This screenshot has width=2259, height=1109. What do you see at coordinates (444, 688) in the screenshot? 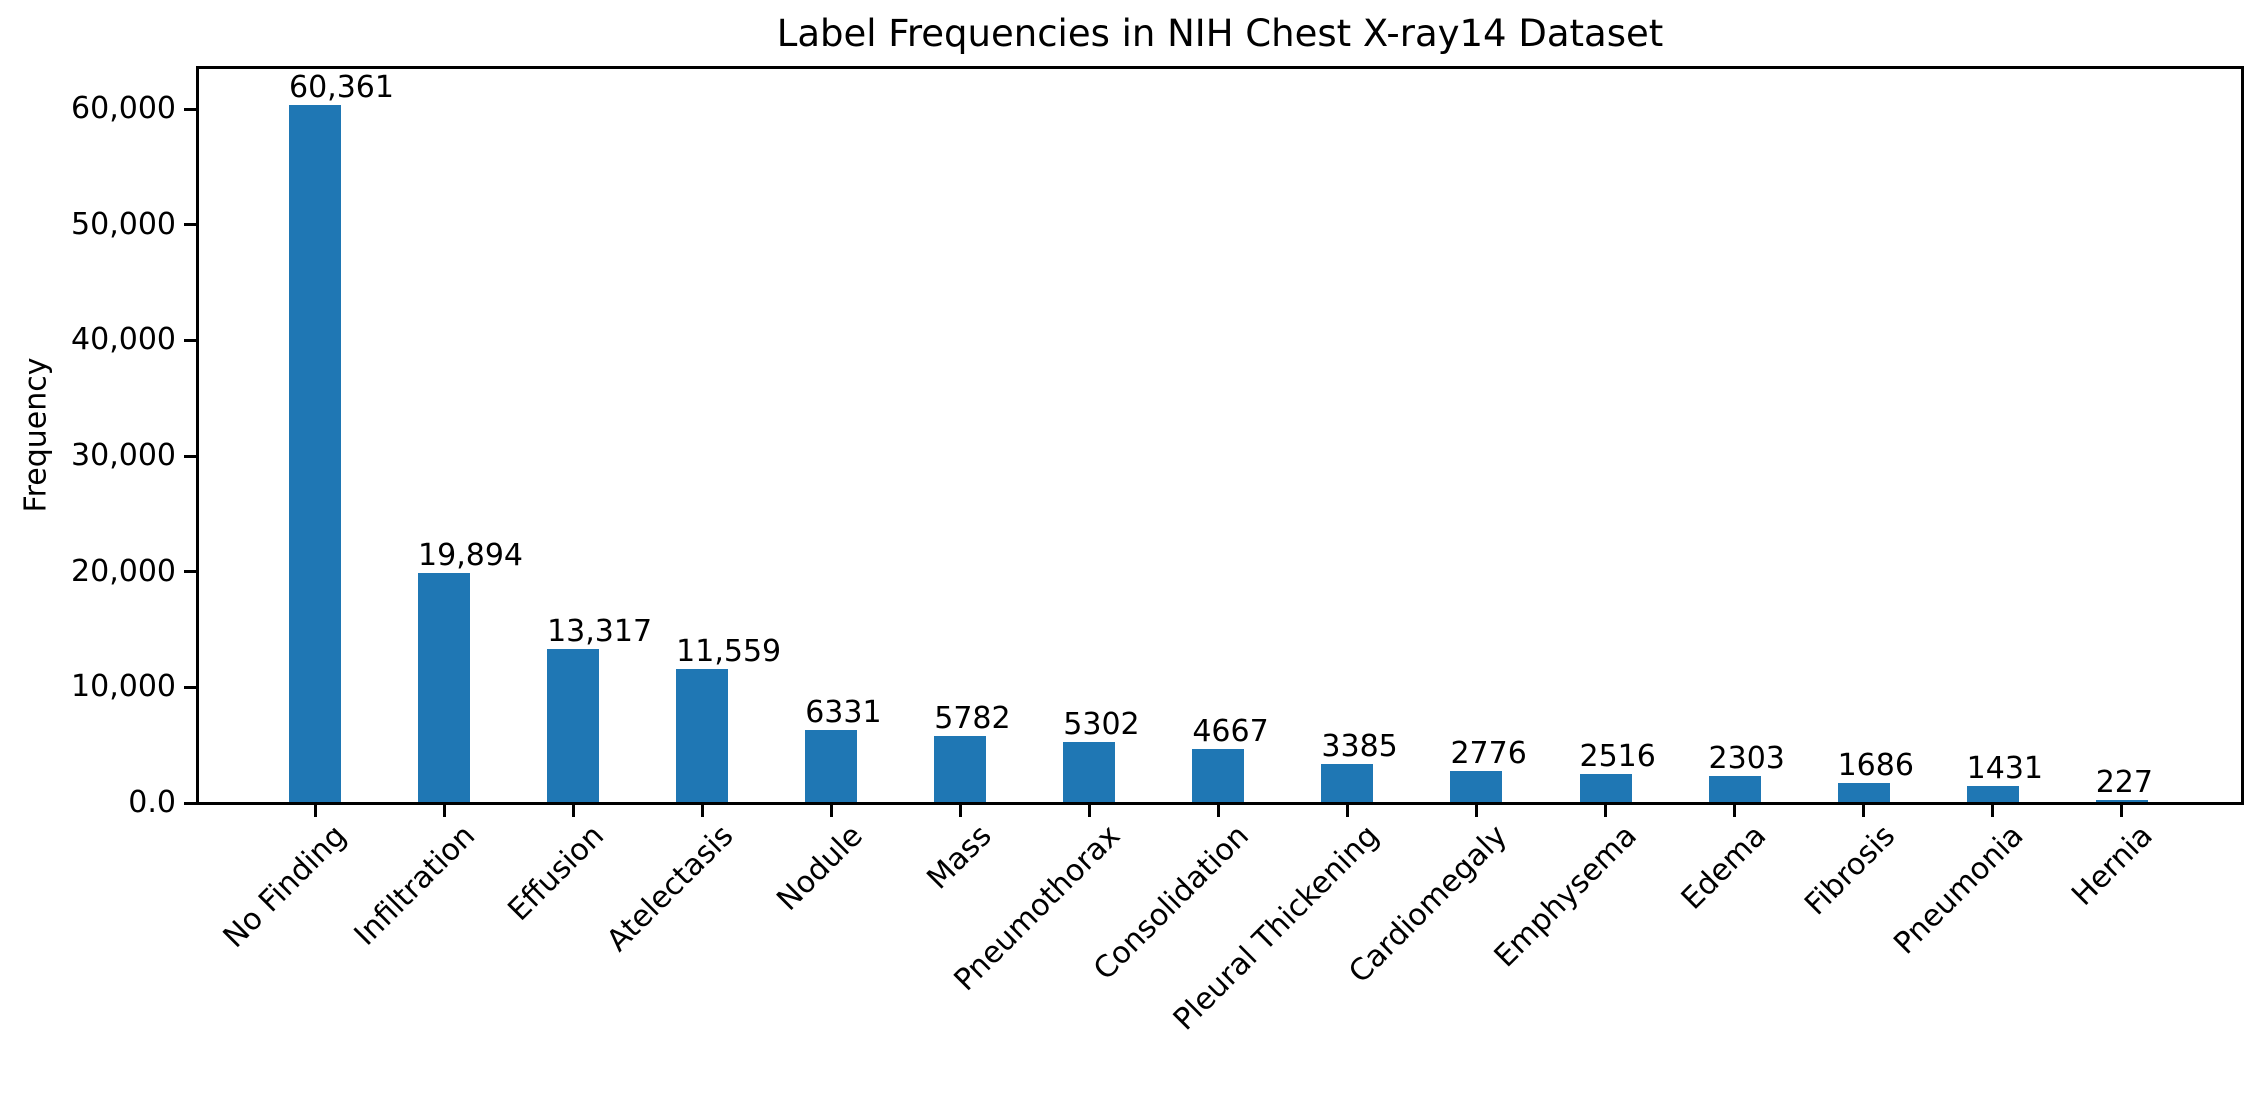
I see `bar-infiltration` at bounding box center [444, 688].